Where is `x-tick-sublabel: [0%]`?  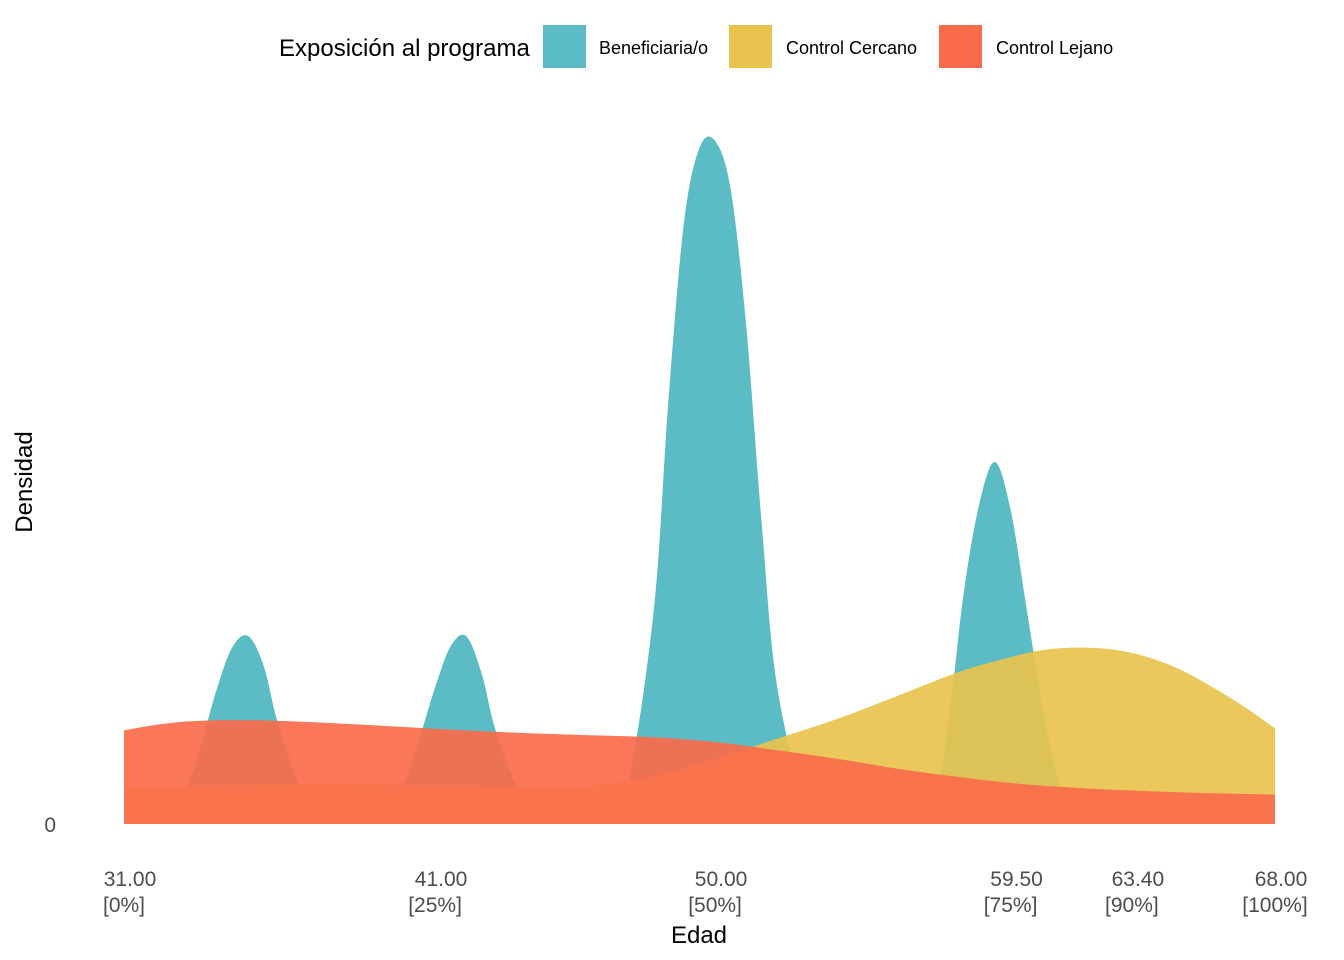 x-tick-sublabel: [0%] is located at coordinates (124, 905).